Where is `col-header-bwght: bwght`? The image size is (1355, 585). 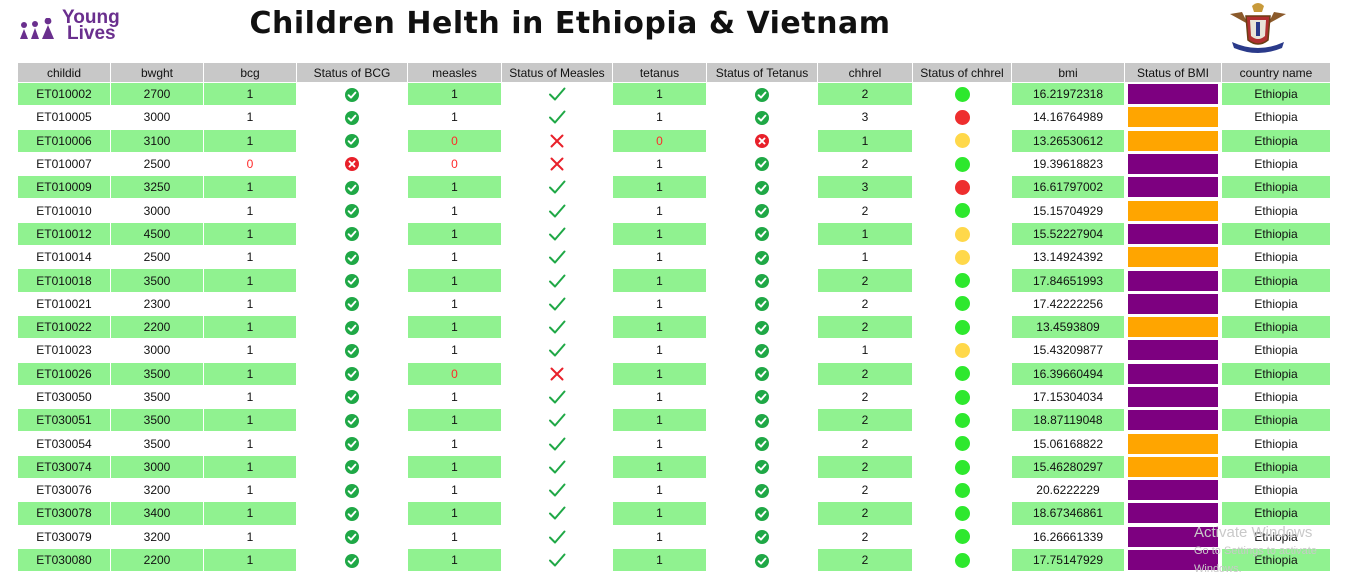 col-header-bwght: bwght is located at coordinates (157, 72).